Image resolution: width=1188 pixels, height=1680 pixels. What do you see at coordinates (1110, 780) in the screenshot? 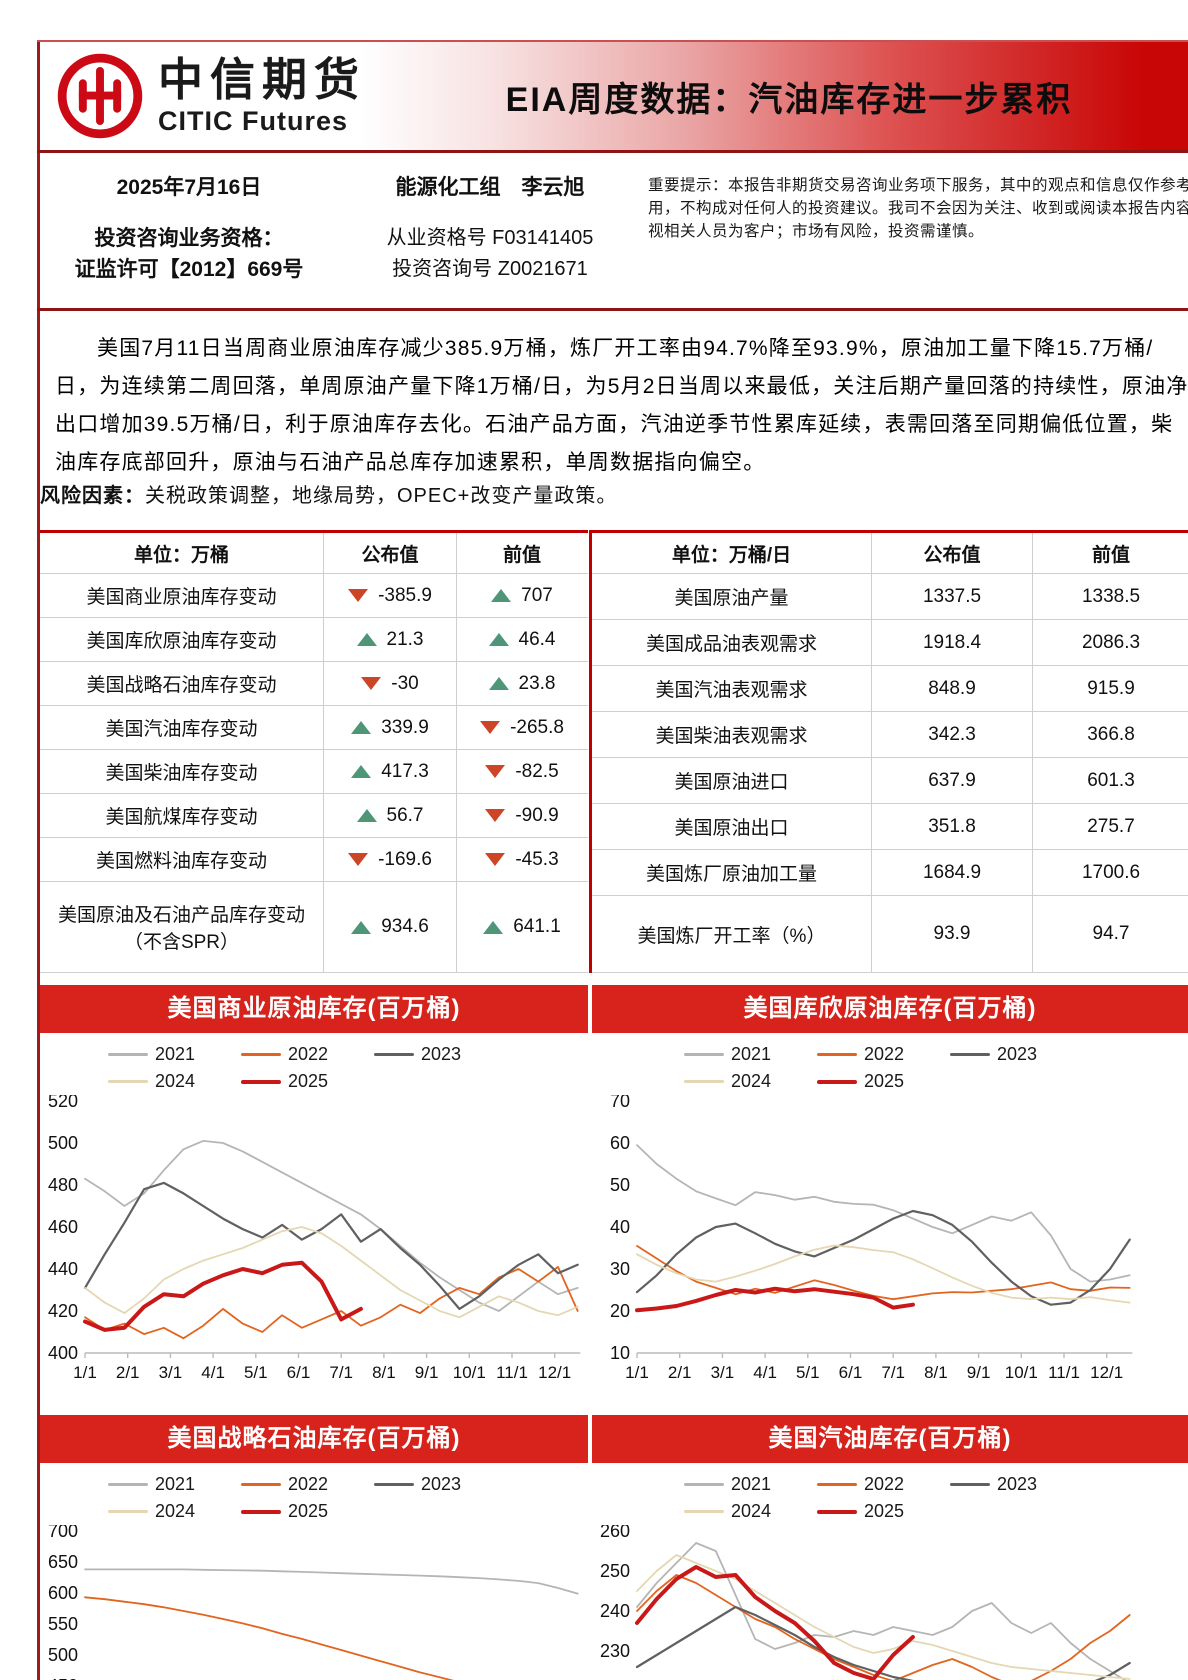
I see `previous-value-cell: 601.3` at bounding box center [1110, 780].